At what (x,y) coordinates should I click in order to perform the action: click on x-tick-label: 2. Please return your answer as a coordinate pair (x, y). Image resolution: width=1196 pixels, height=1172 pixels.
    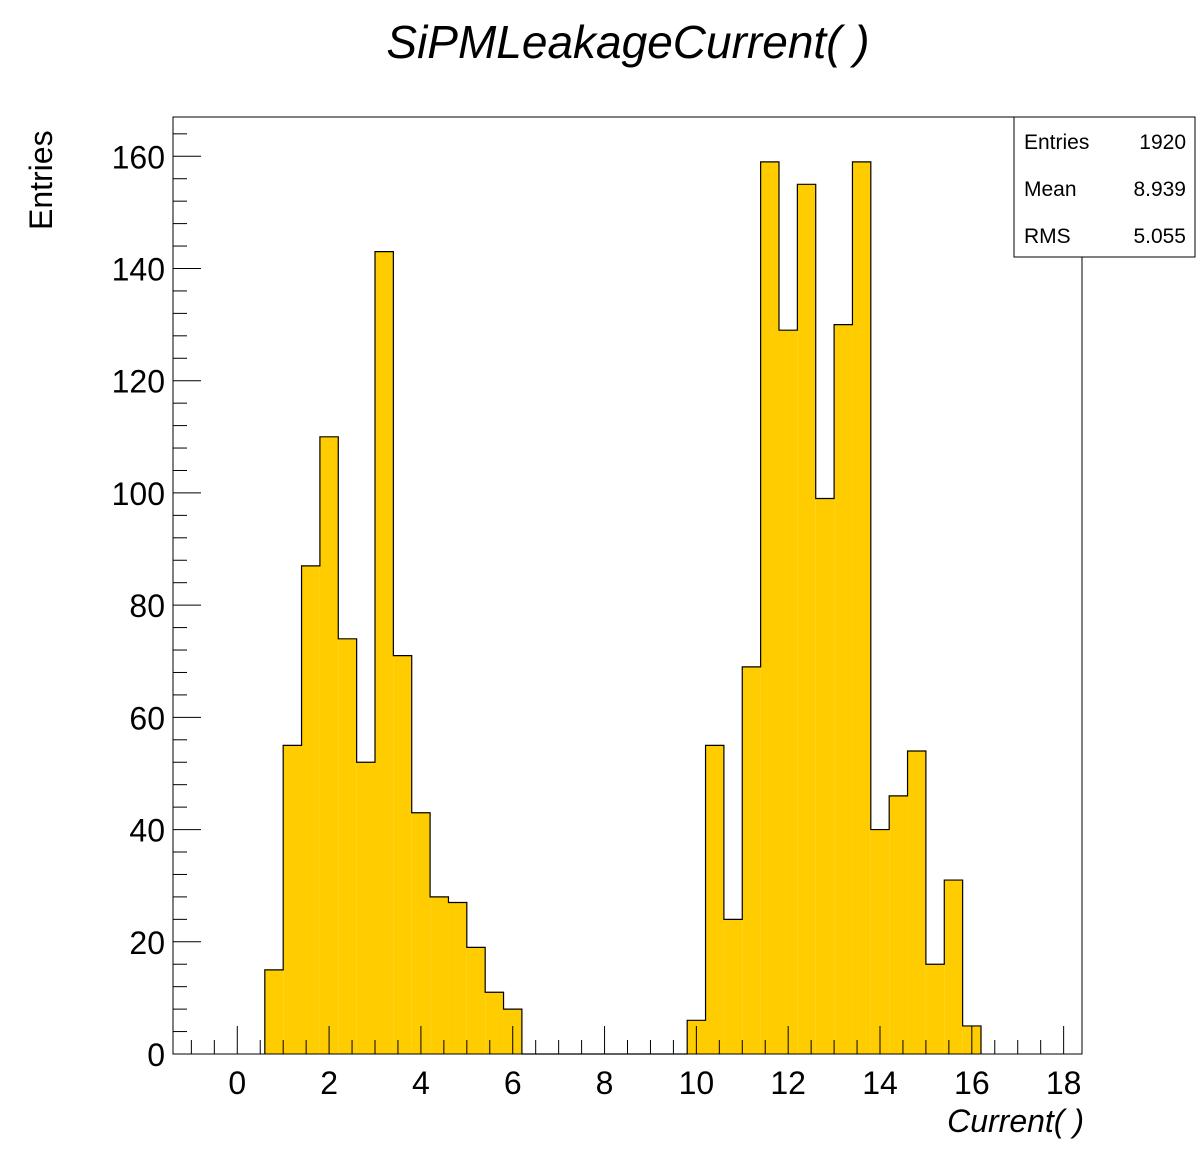
    Looking at the image, I should click on (329, 1083).